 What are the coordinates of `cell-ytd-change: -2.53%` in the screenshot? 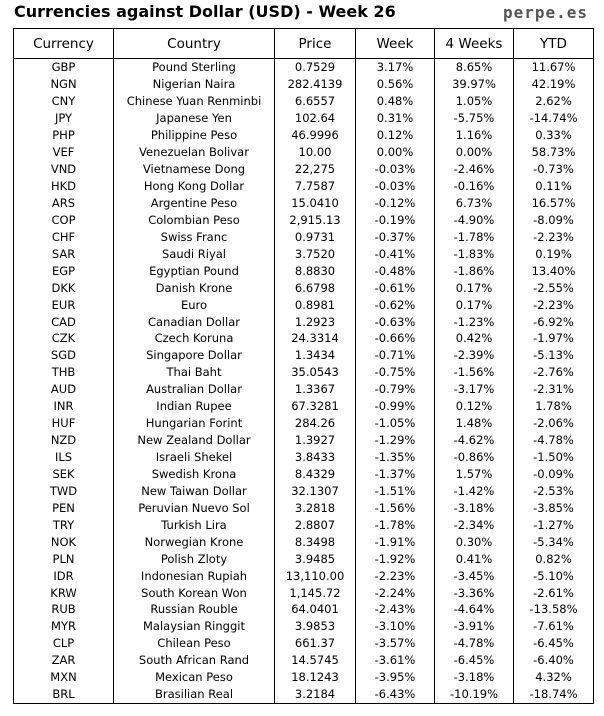 It's located at (553, 491).